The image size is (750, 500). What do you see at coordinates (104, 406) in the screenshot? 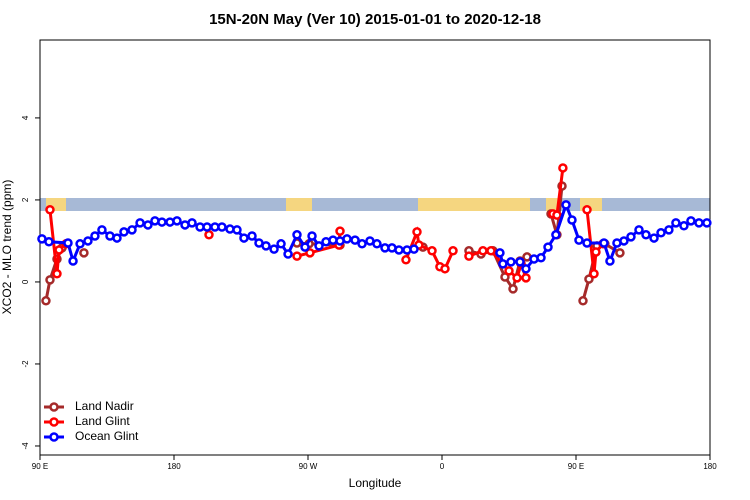
I see `legend-label: Land Nadir` at bounding box center [104, 406].